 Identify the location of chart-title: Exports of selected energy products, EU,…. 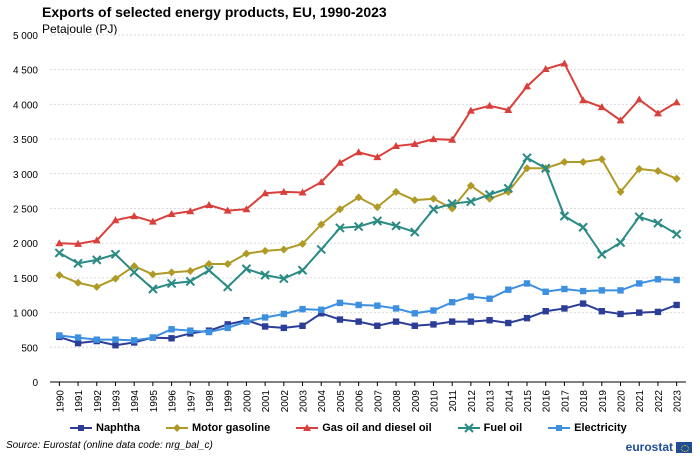
(214, 12).